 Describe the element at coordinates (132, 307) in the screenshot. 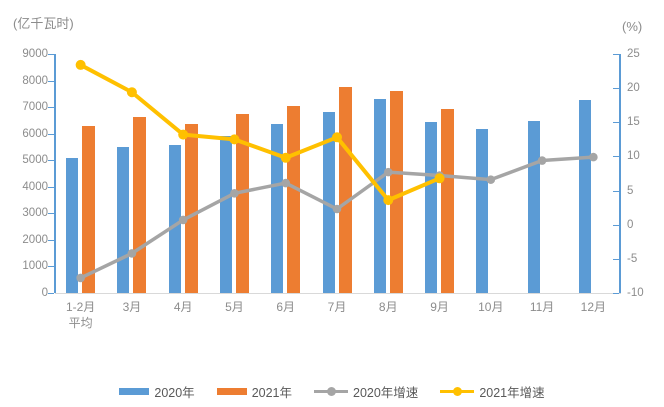

I see `x-axis-label: 3月` at that location.